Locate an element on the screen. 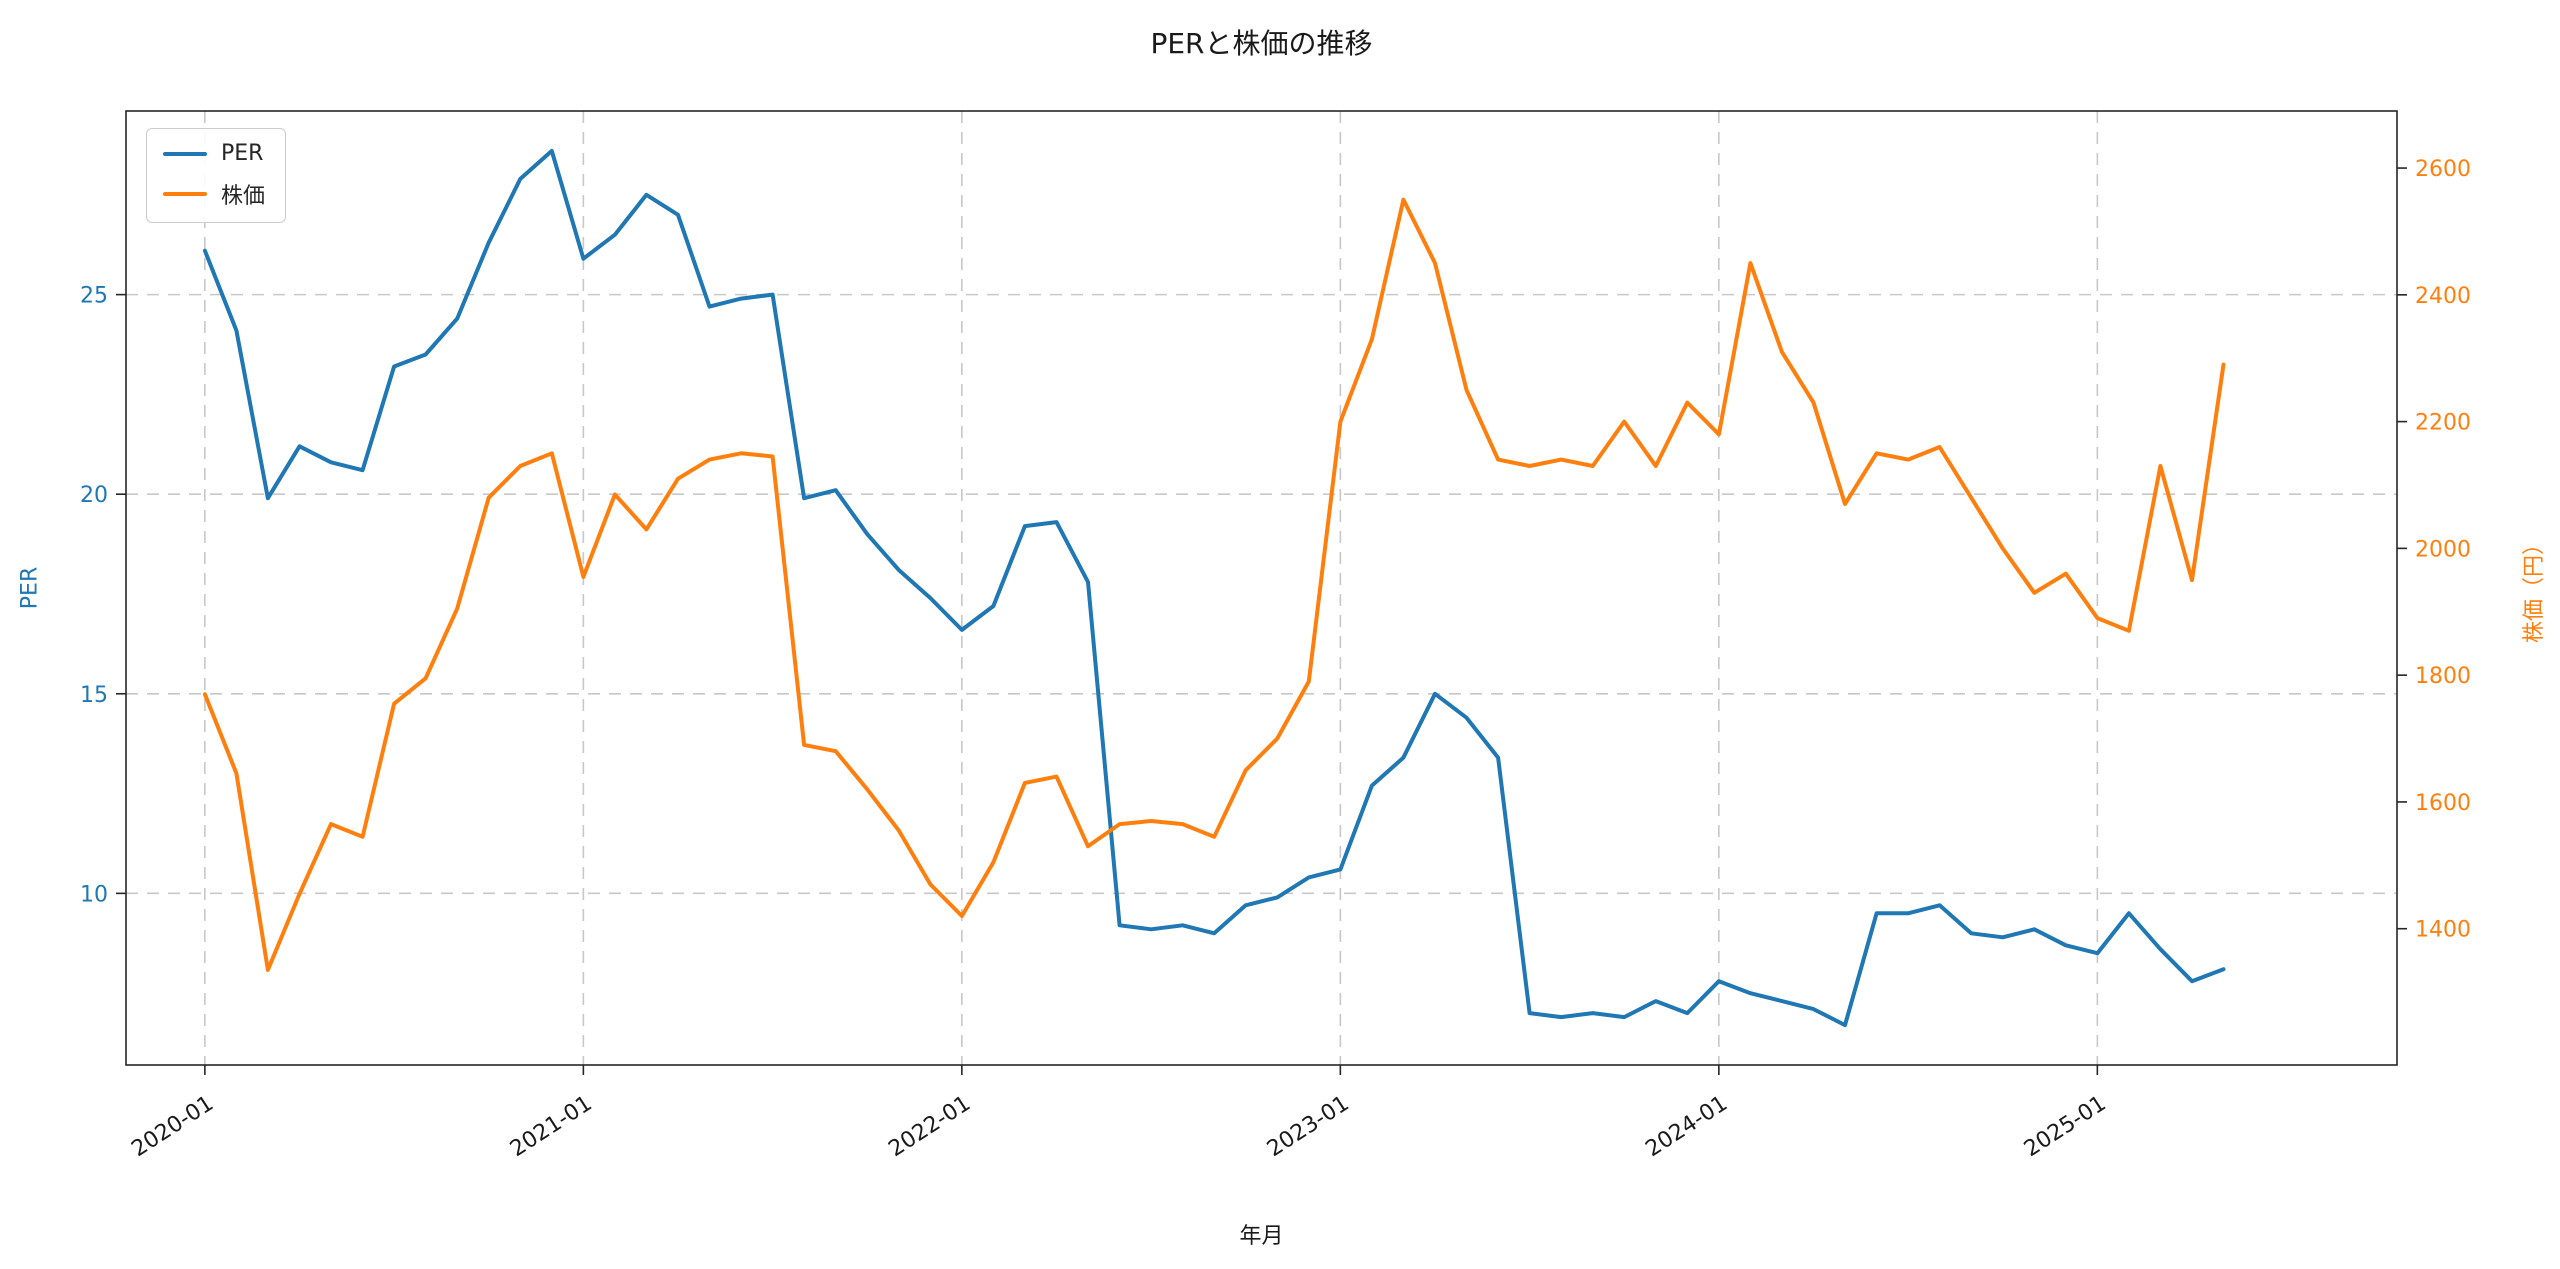  x-tick-label: 2025-01 is located at coordinates (2065, 1126).